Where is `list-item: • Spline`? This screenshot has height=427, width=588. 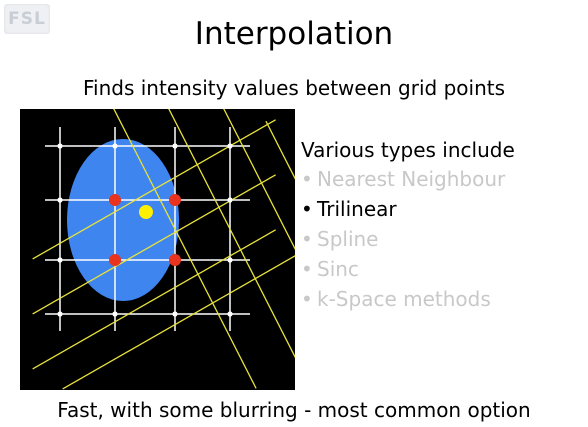
list-item: • Spline is located at coordinates (408, 239).